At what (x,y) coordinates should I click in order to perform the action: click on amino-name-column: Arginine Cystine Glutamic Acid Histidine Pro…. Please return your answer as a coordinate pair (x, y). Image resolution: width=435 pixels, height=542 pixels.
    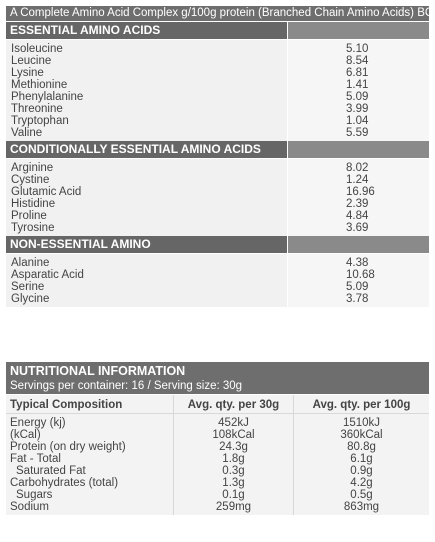
    Looking at the image, I should click on (146, 197).